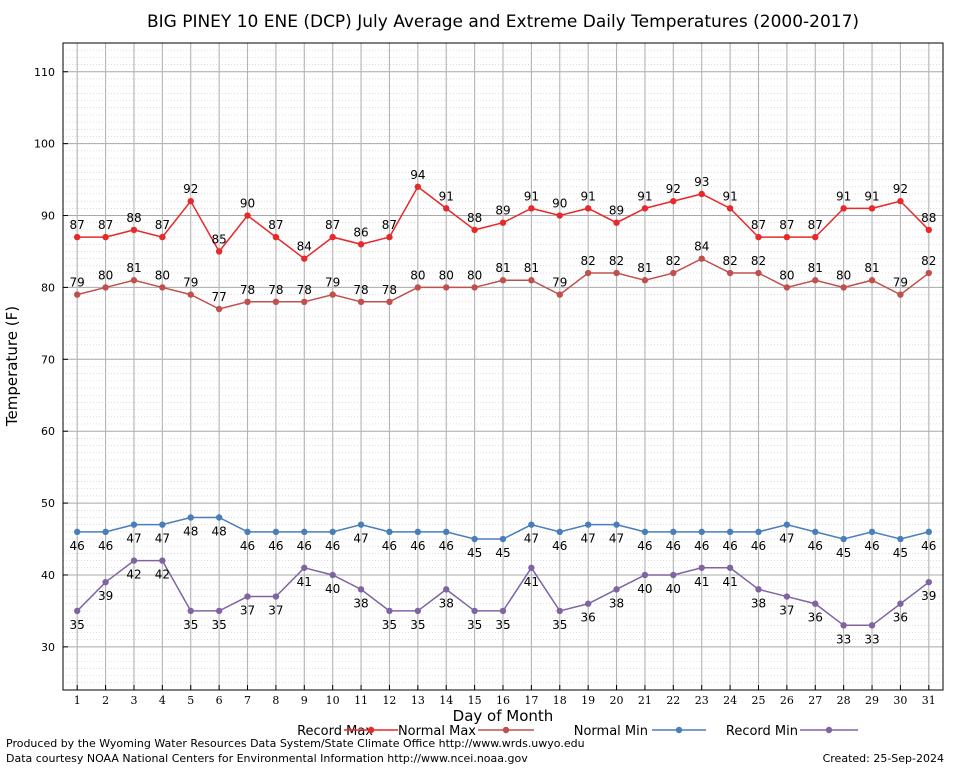 This screenshot has width=954, height=768. I want to click on x-tick-label: 24, so click(730, 700).